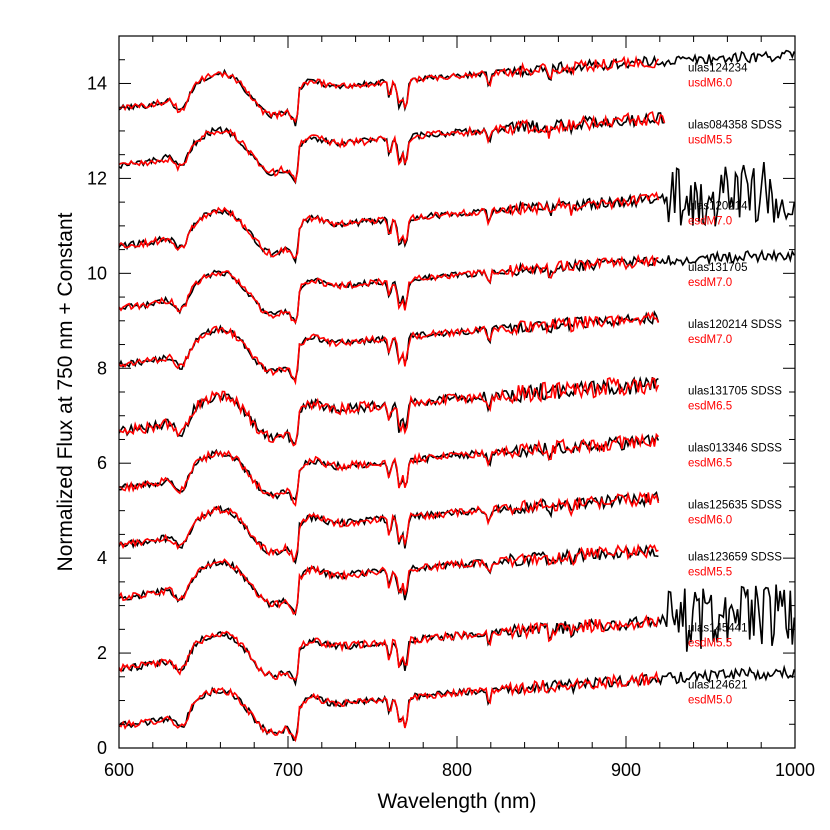  I want to click on y-tick-label: 10, so click(97, 273).